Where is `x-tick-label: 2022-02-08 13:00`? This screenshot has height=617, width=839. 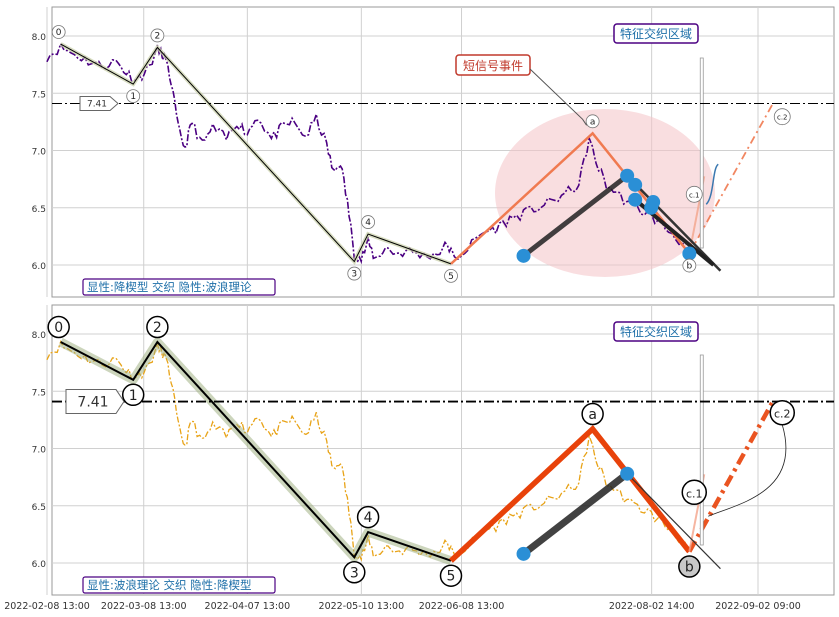
x-tick-label: 2022-02-08 13:00 is located at coordinates (47, 606).